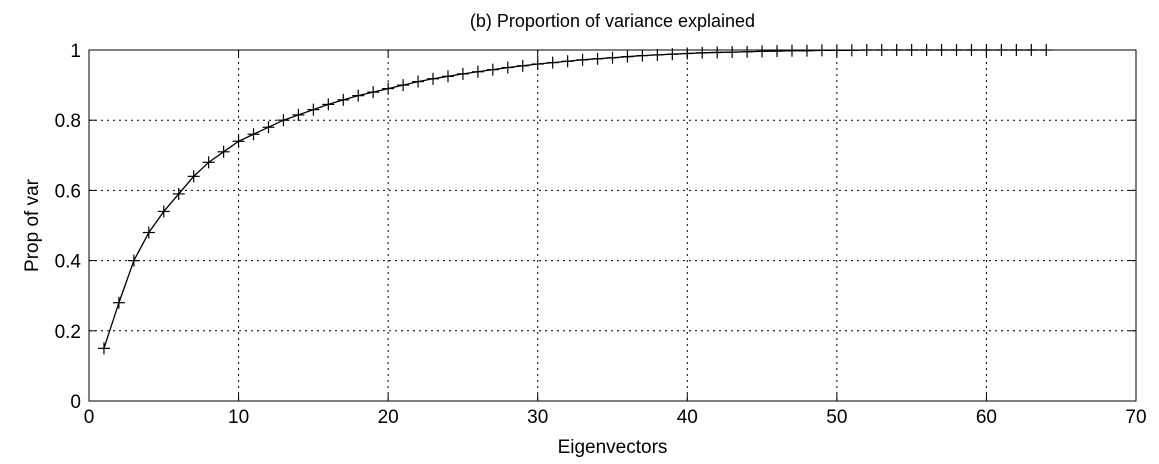  I want to click on chart-title: (b) Proportion of variance explained, so click(612, 21).